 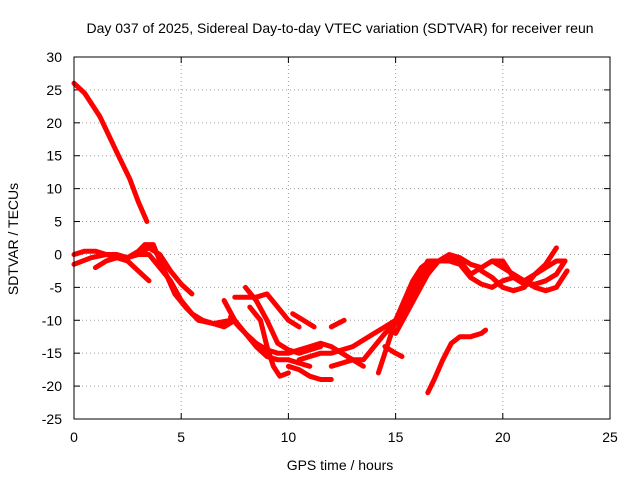 I want to click on y-tick-label: 25, so click(x=54, y=90).